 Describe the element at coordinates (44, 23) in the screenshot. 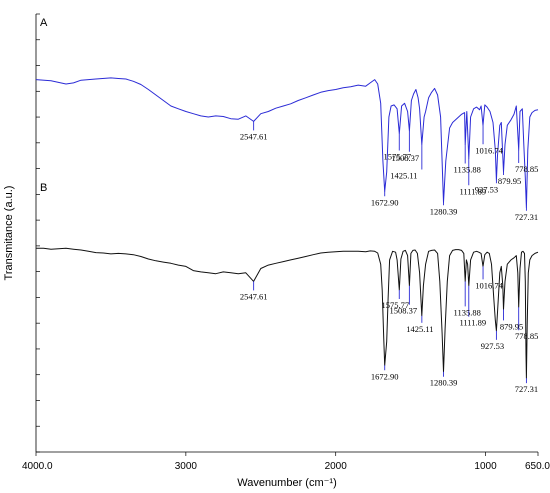

I see `series-label-a: A` at that location.